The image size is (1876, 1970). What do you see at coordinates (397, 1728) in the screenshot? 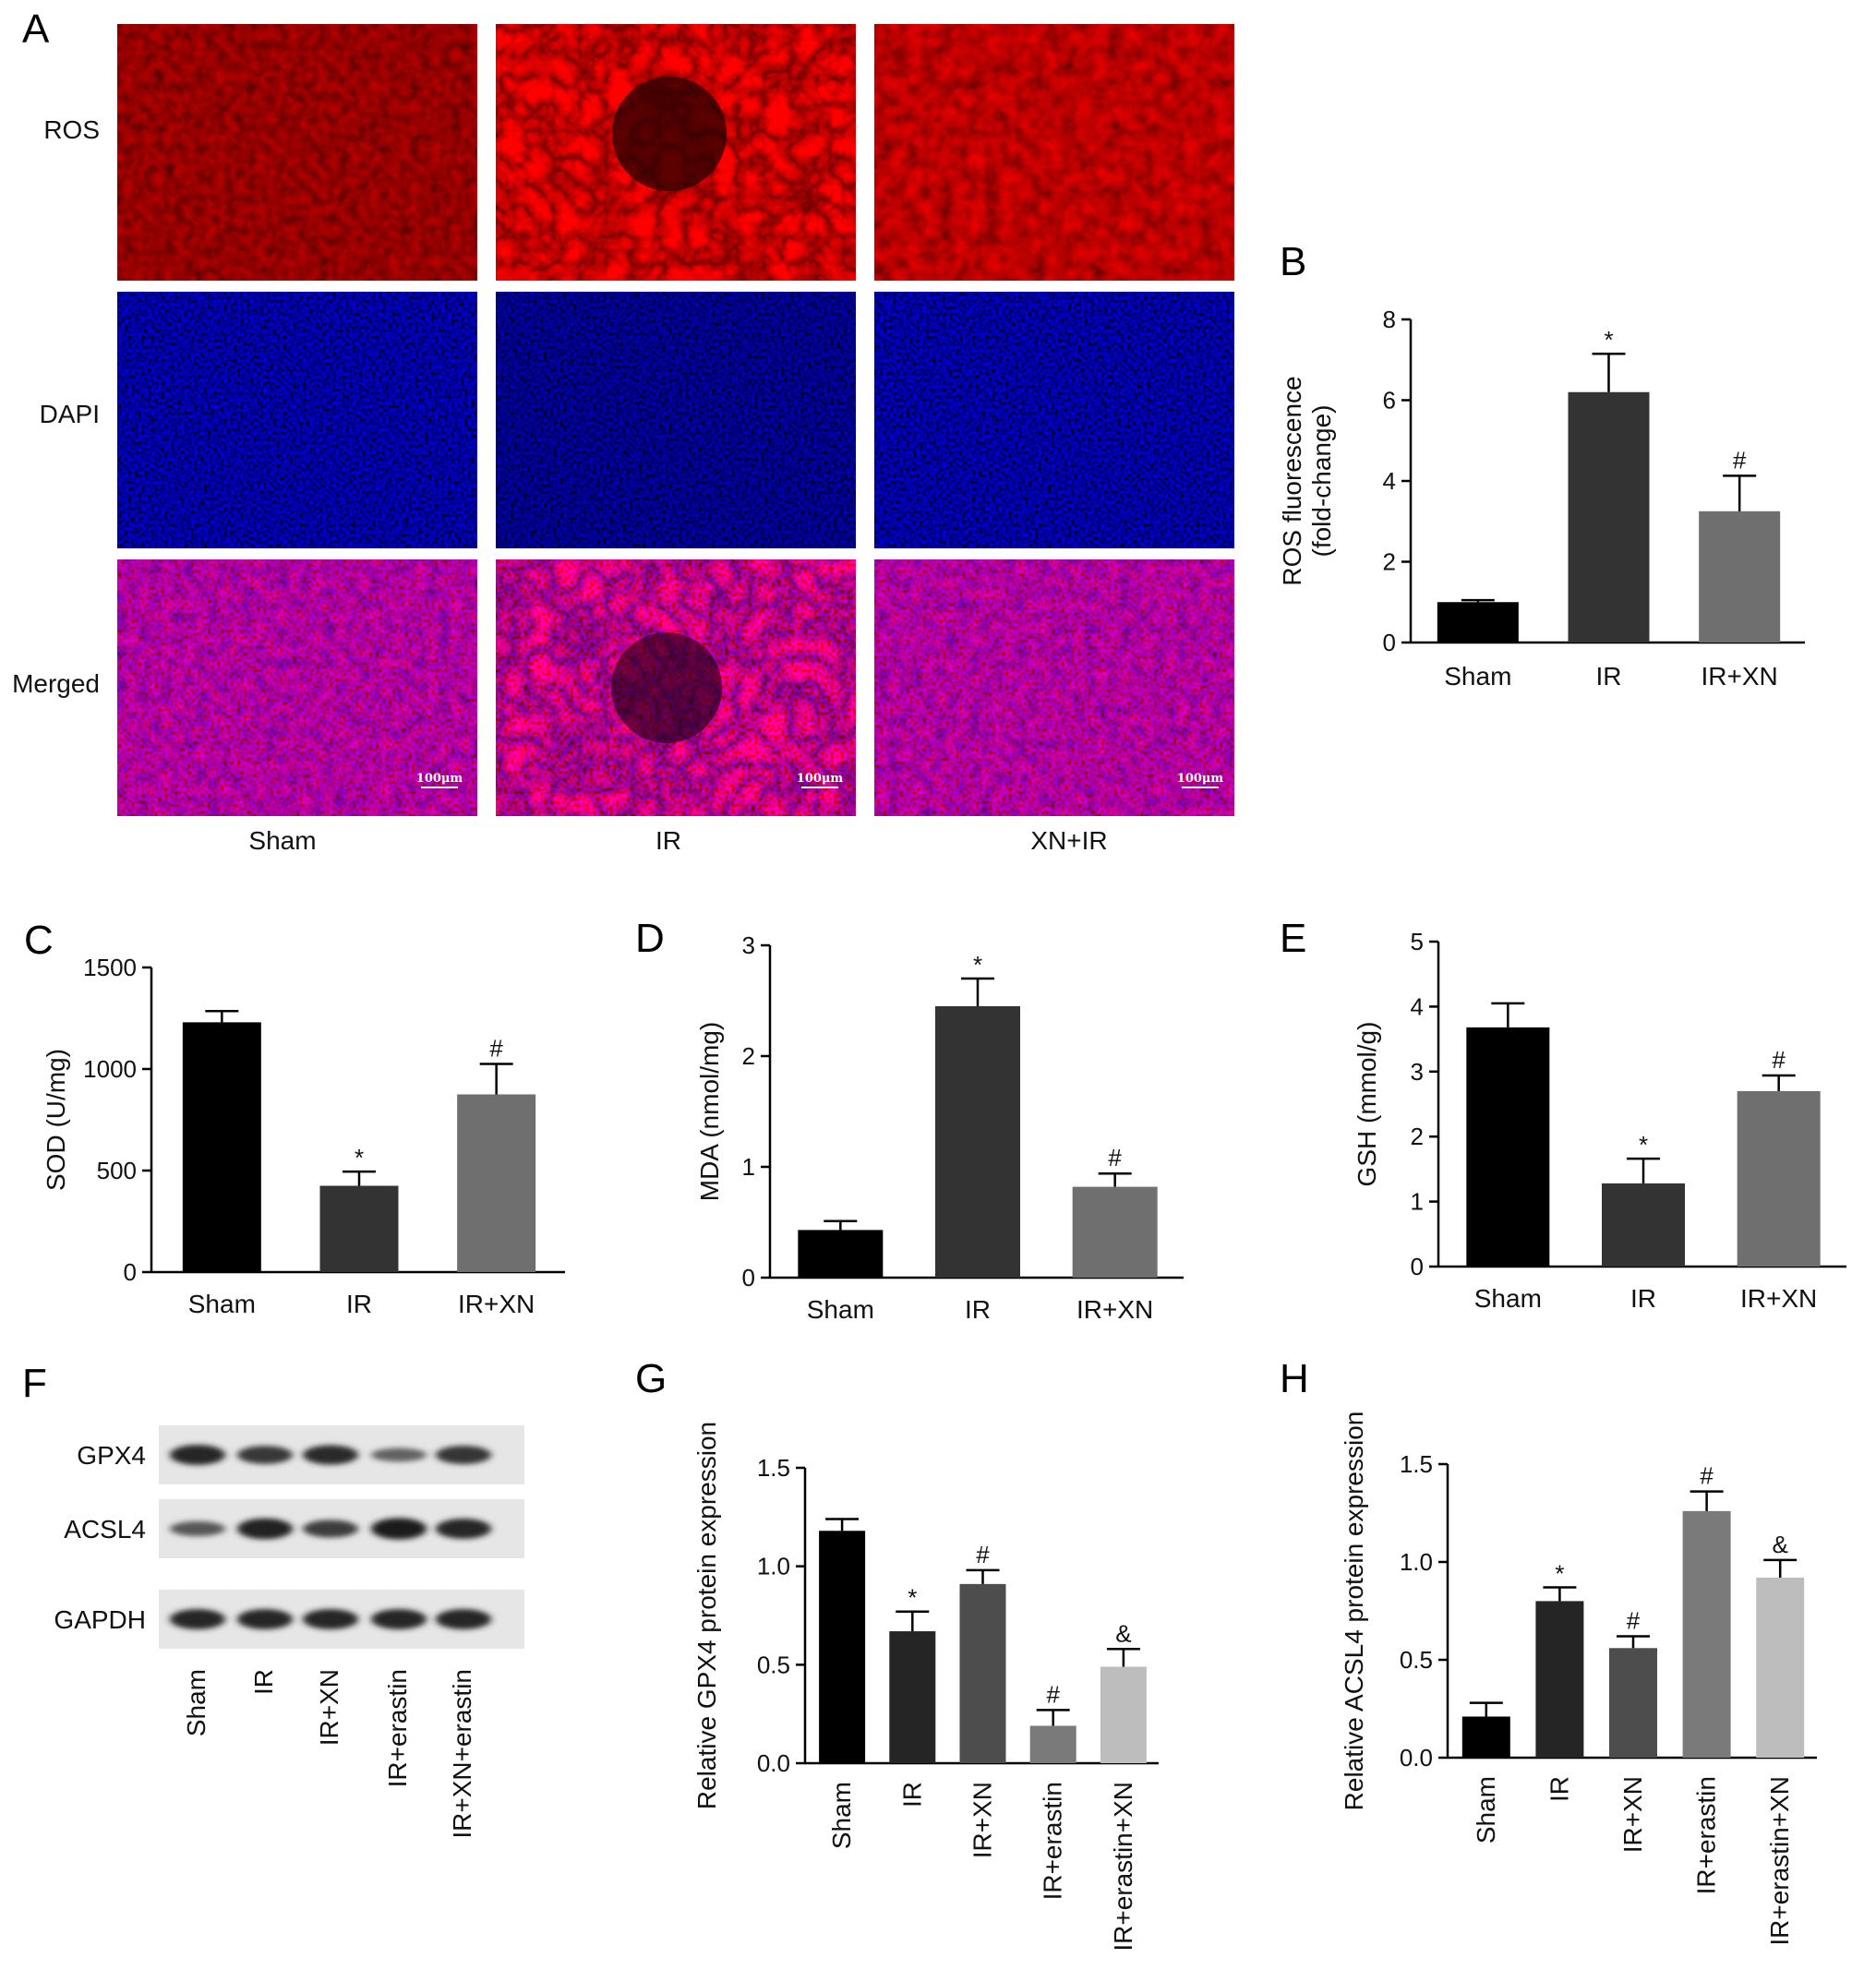
I see `blot-lane-label: IR+erastin` at bounding box center [397, 1728].